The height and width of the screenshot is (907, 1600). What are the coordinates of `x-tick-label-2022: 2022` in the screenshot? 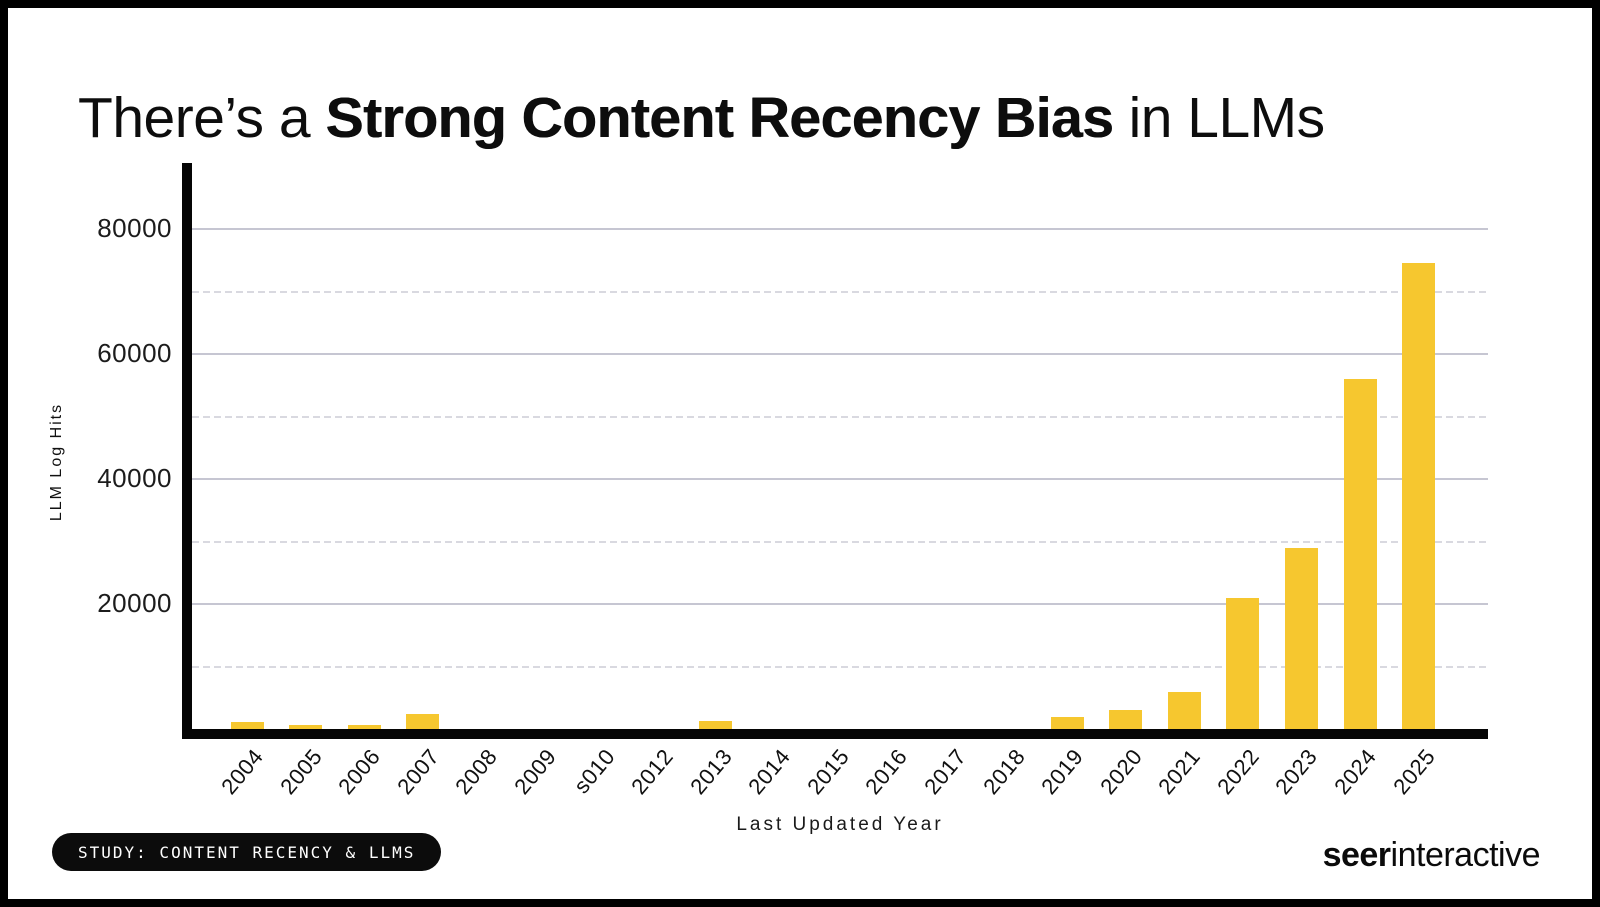 It's located at (1238, 772).